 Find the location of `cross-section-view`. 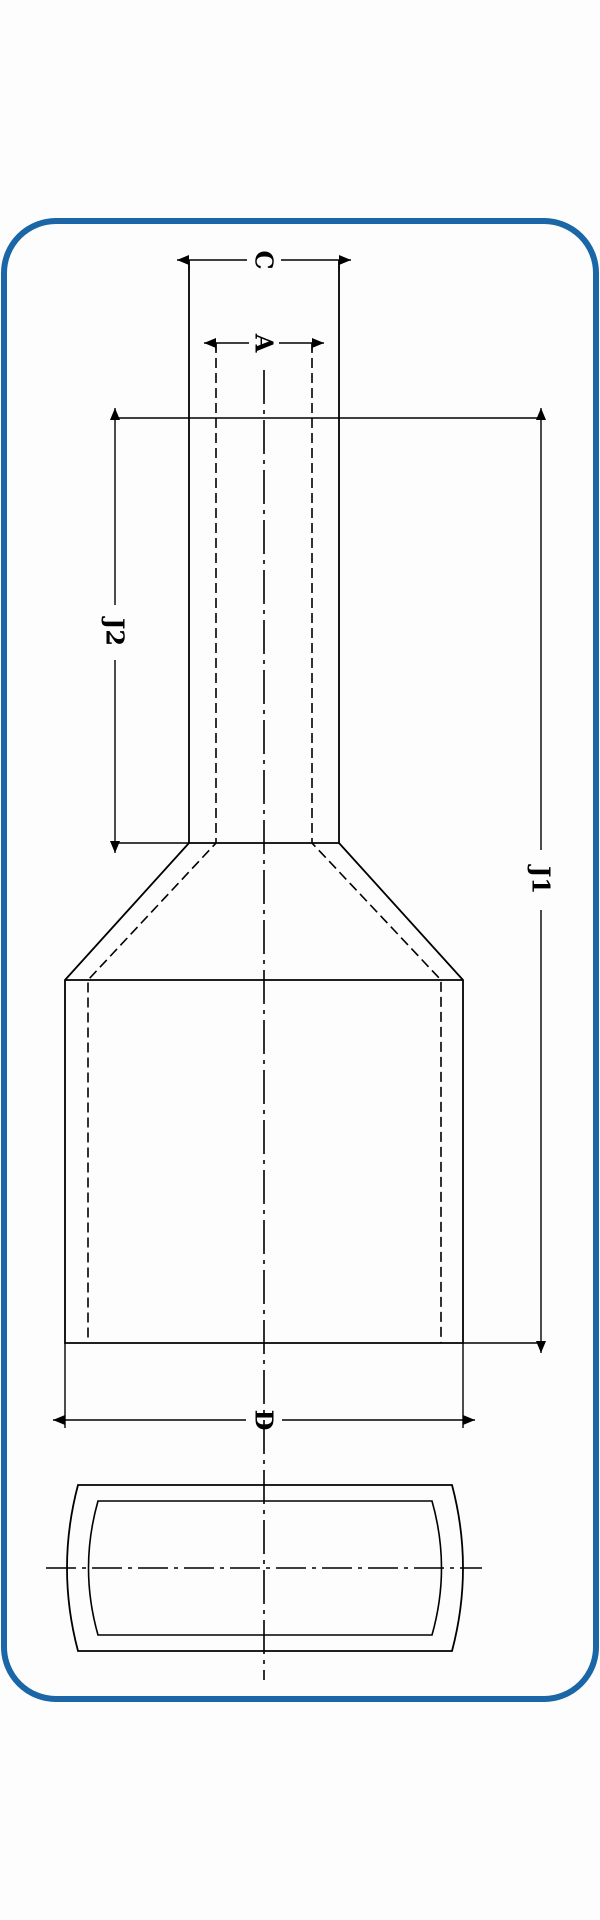

cross-section-view is located at coordinates (264, 1568).